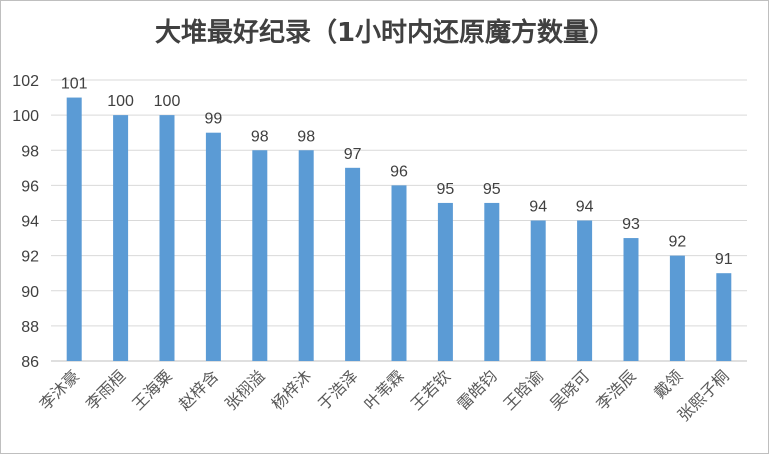  I want to click on y-tick-label: 94, so click(30, 222).